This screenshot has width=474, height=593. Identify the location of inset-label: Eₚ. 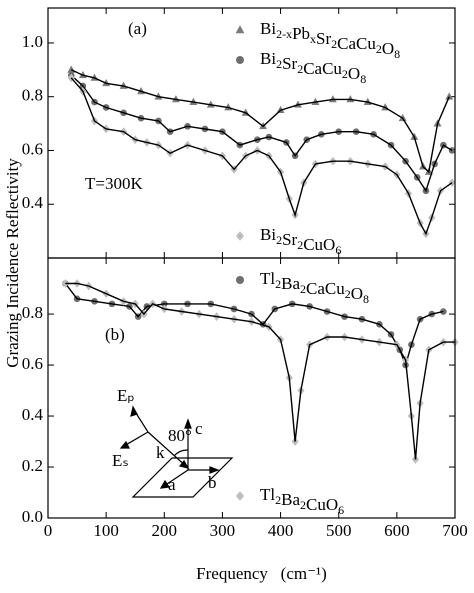
(126, 395).